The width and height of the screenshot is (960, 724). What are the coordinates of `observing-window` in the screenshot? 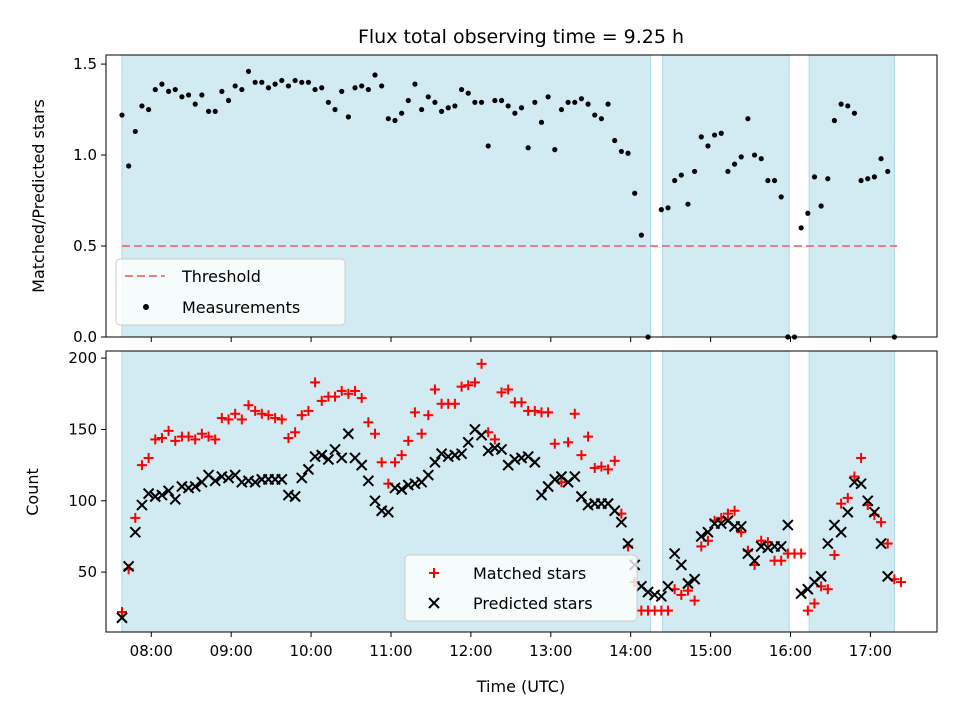 It's located at (851, 491).